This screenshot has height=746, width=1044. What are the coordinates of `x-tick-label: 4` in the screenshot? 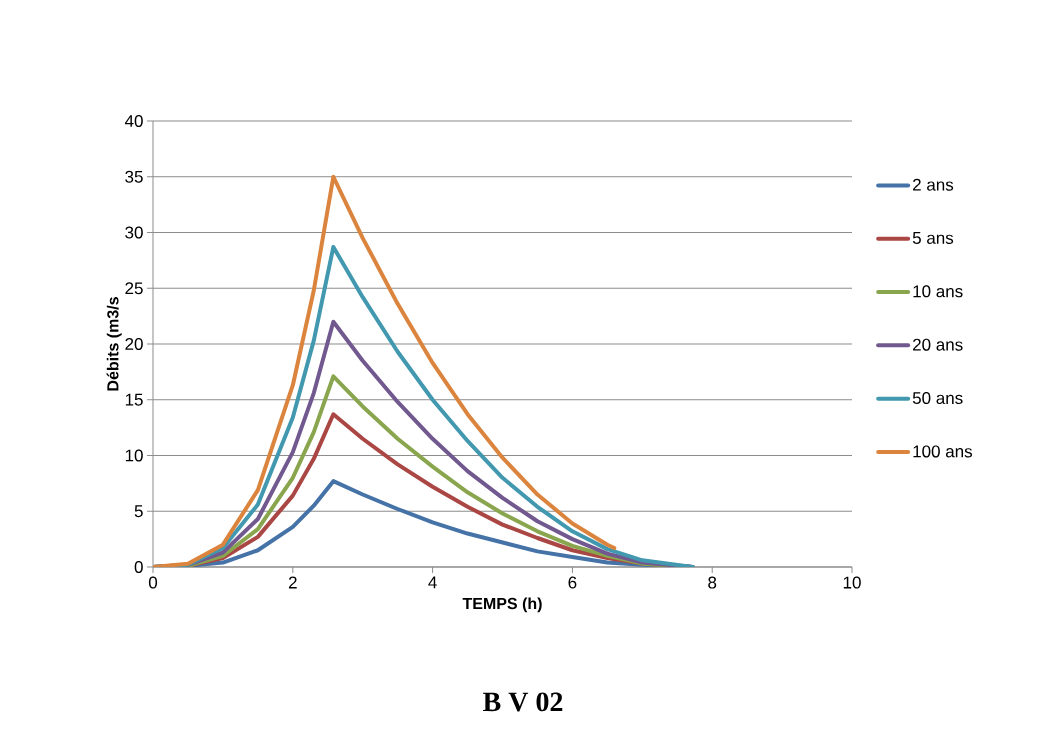 It's located at (432, 582).